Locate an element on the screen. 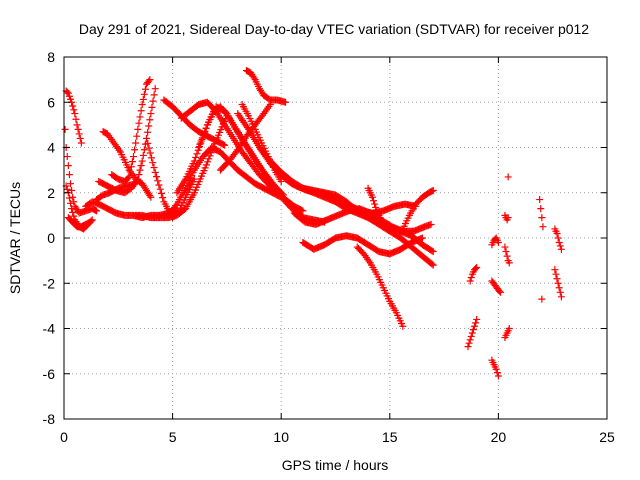  series-arc-y is located at coordinates (380, 286).